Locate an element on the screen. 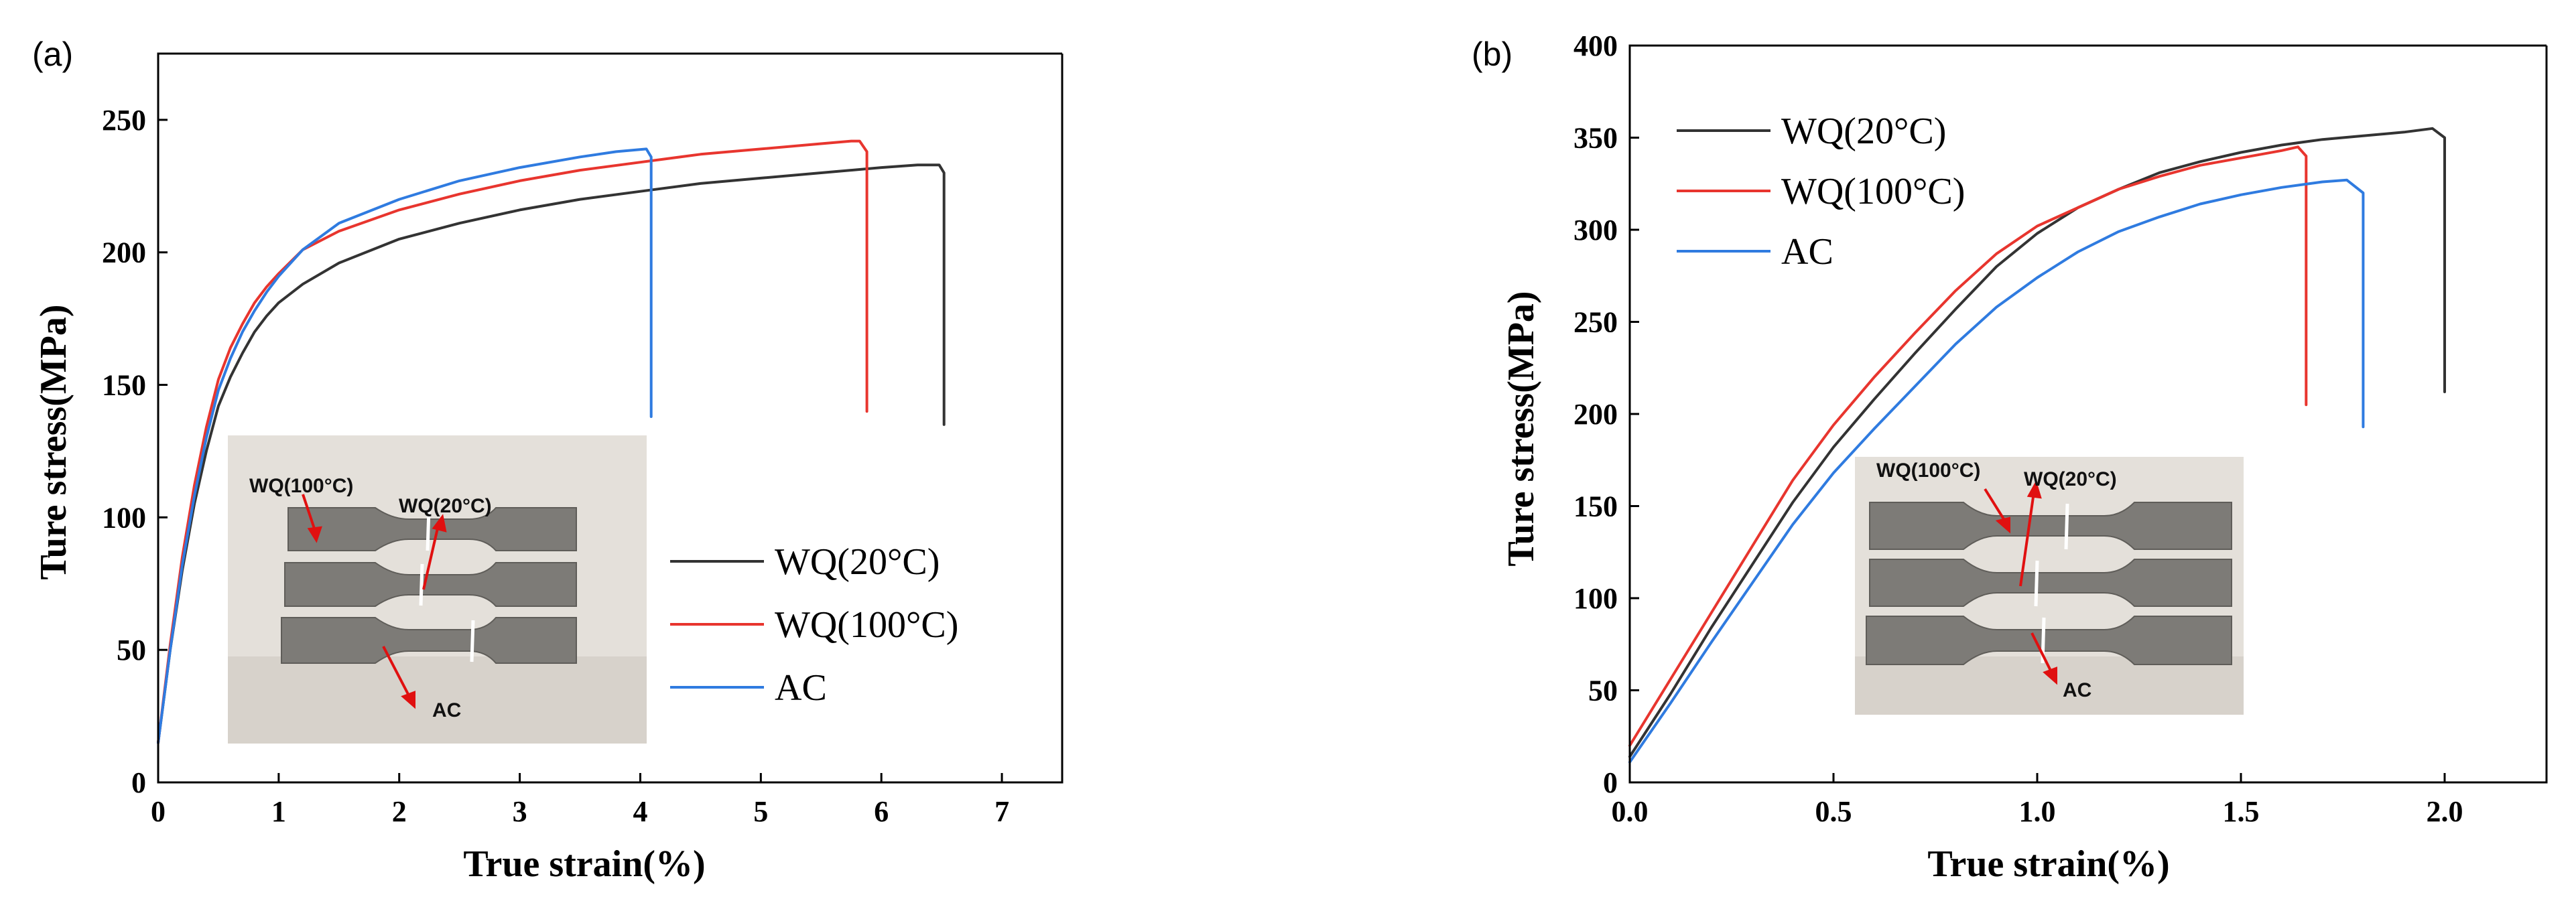  panel-b-legend: WQ(20°C) WQ(100°C) AC is located at coordinates (1821, 192).